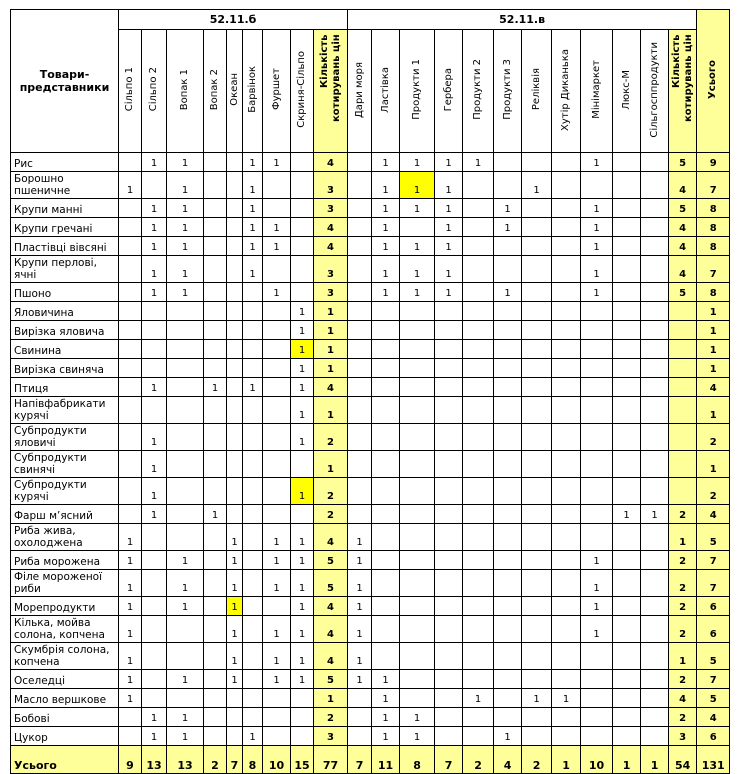 Image resolution: width=742 pixels, height=774 pixels. I want to click on header-total: Усього, so click(713, 81).